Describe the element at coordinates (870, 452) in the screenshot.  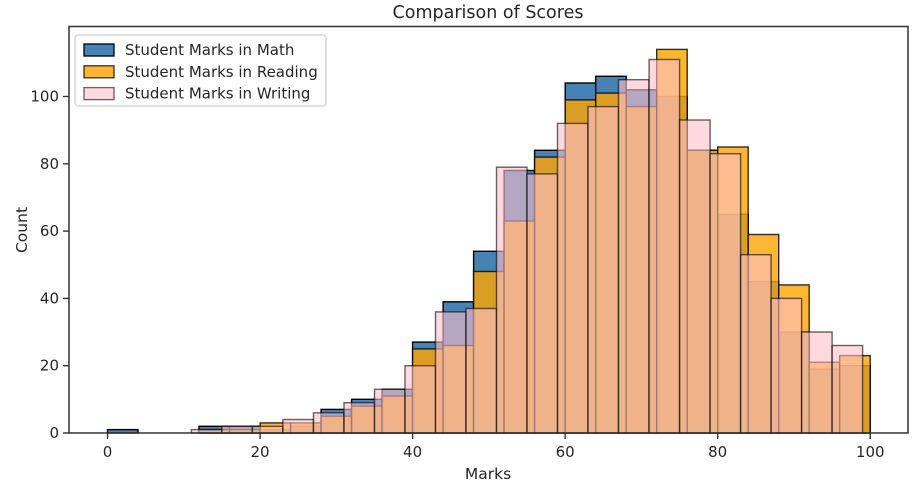
I see `x-tick-label: 100` at that location.